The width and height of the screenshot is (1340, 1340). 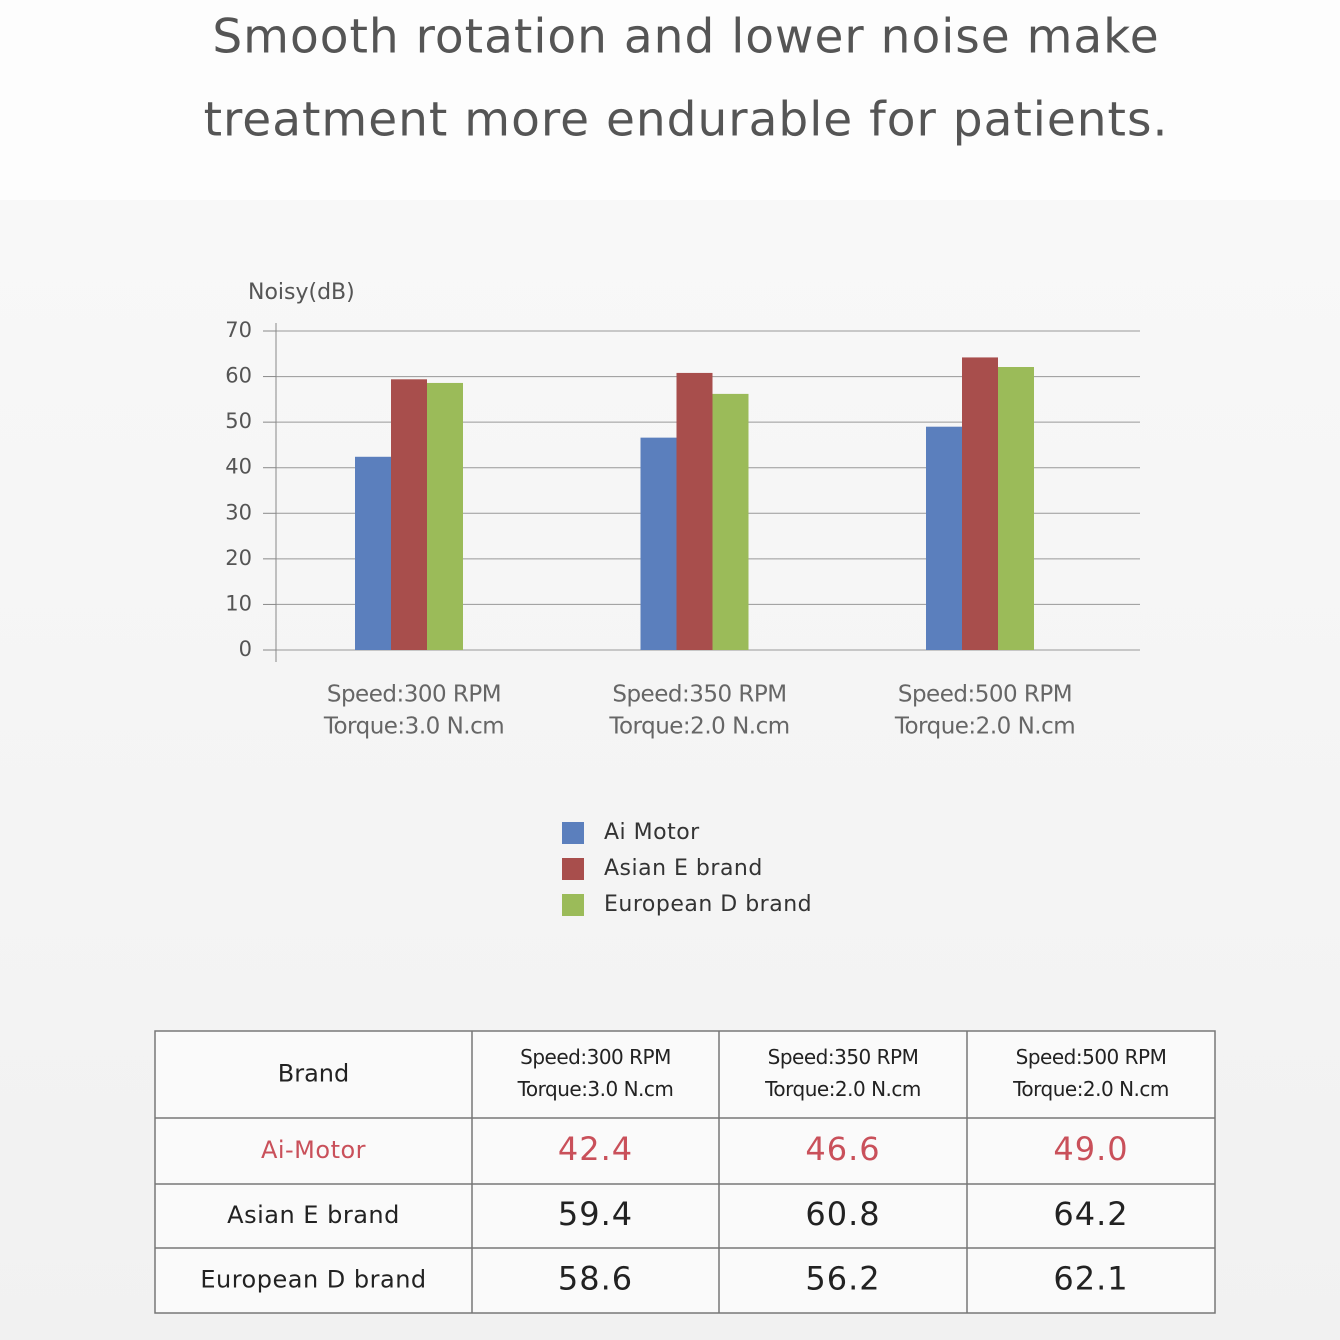 I want to click on table-cell: 62.1, so click(x=1090, y=1279).